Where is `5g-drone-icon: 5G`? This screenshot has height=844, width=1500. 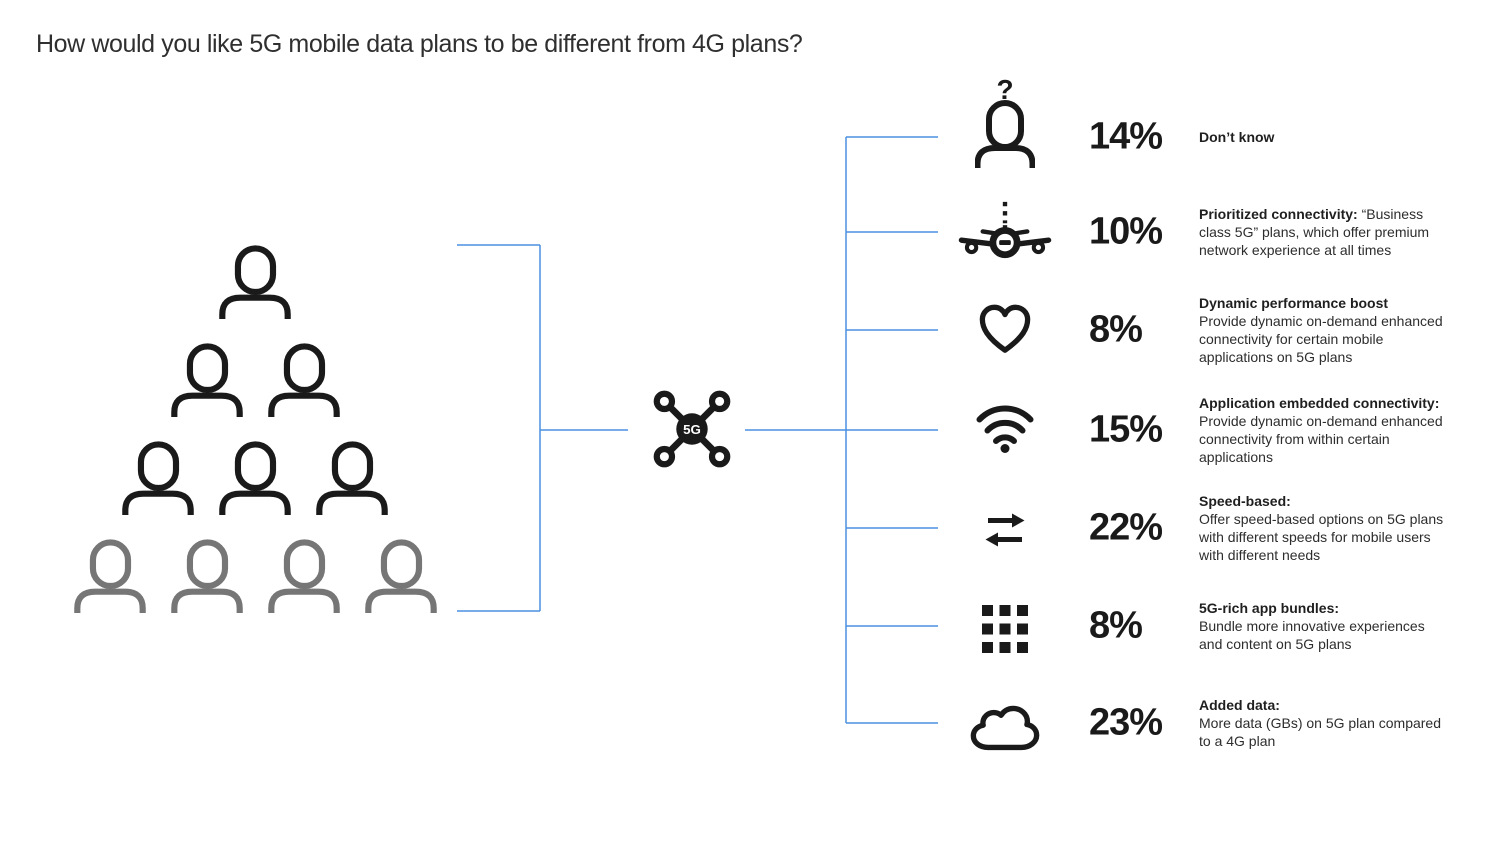 5g-drone-icon: 5G is located at coordinates (692, 429).